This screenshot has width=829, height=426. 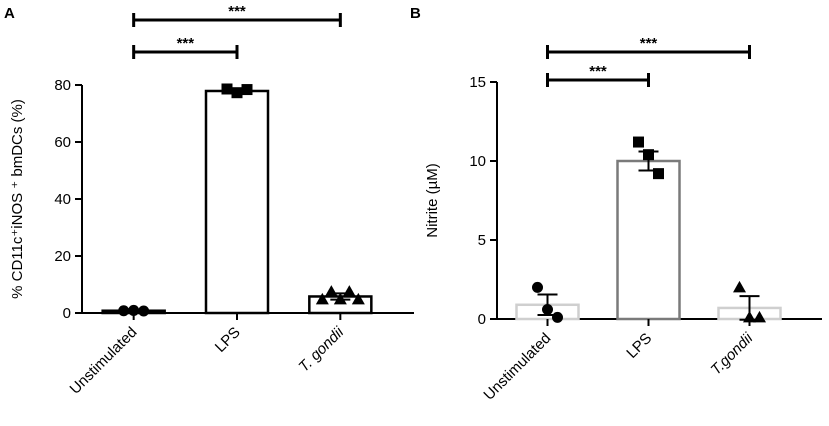 What do you see at coordinates (477, 82) in the screenshot?
I see `y-tick-label: 15` at bounding box center [477, 82].